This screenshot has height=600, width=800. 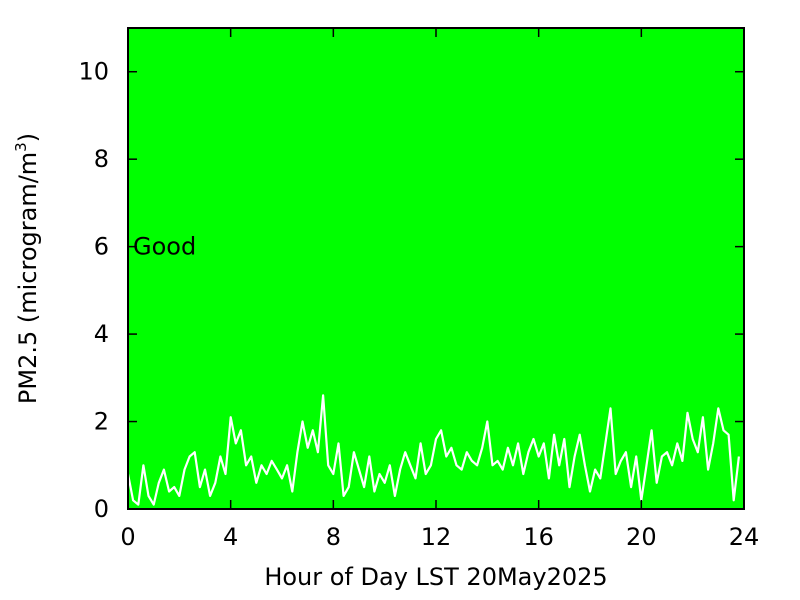 What do you see at coordinates (28, 278) in the screenshot?
I see `y-axis-title-main: PM2.5 (microgram/m` at bounding box center [28, 278].